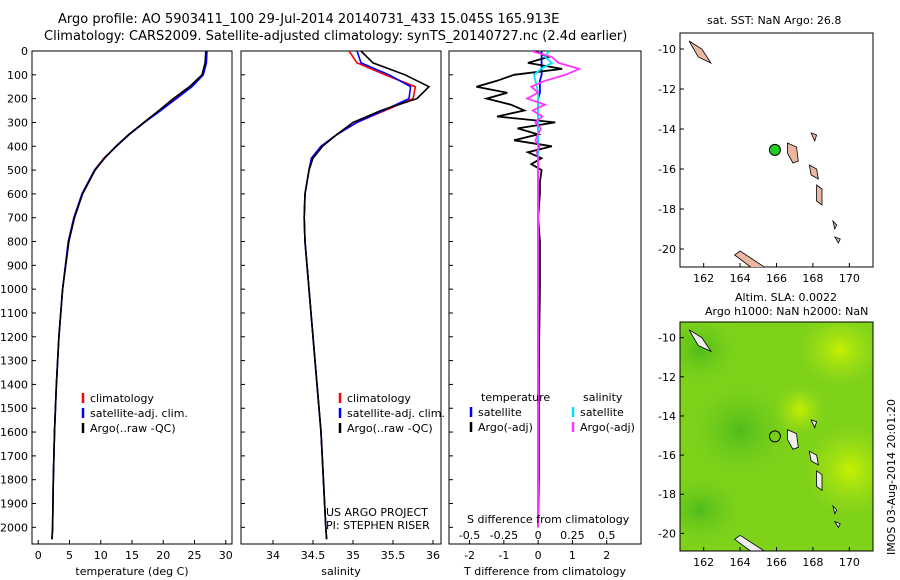 This screenshot has height=580, width=900. What do you see at coordinates (572, 535) in the screenshot?
I see `x2-tick-label: 0.25` at bounding box center [572, 535].